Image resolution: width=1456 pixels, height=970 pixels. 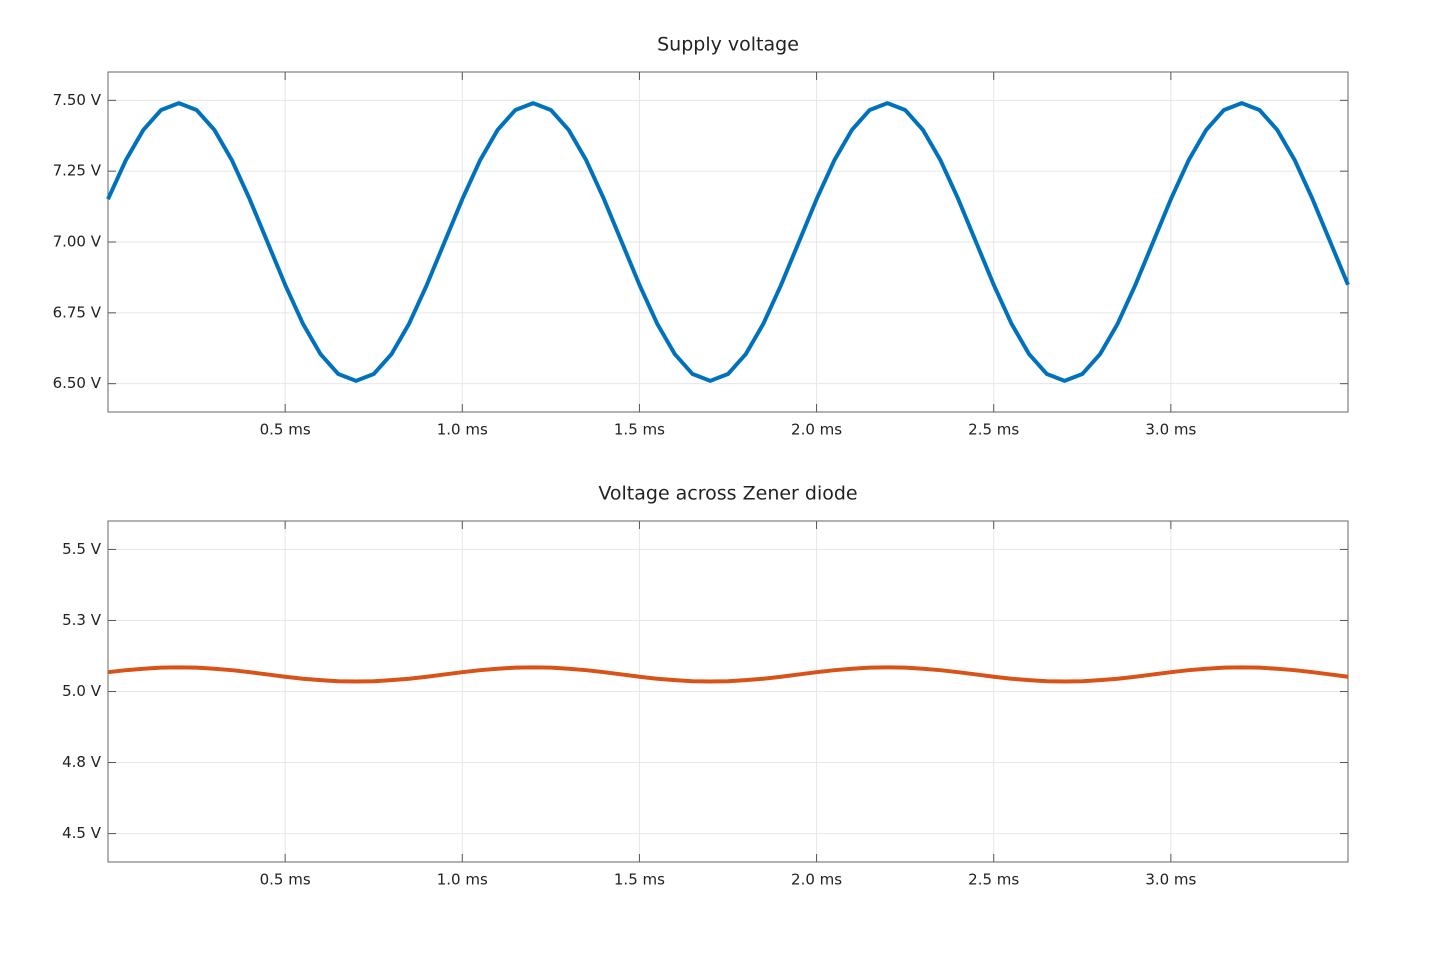 I want to click on y-tick-label: 7.50 V, so click(x=77, y=100).